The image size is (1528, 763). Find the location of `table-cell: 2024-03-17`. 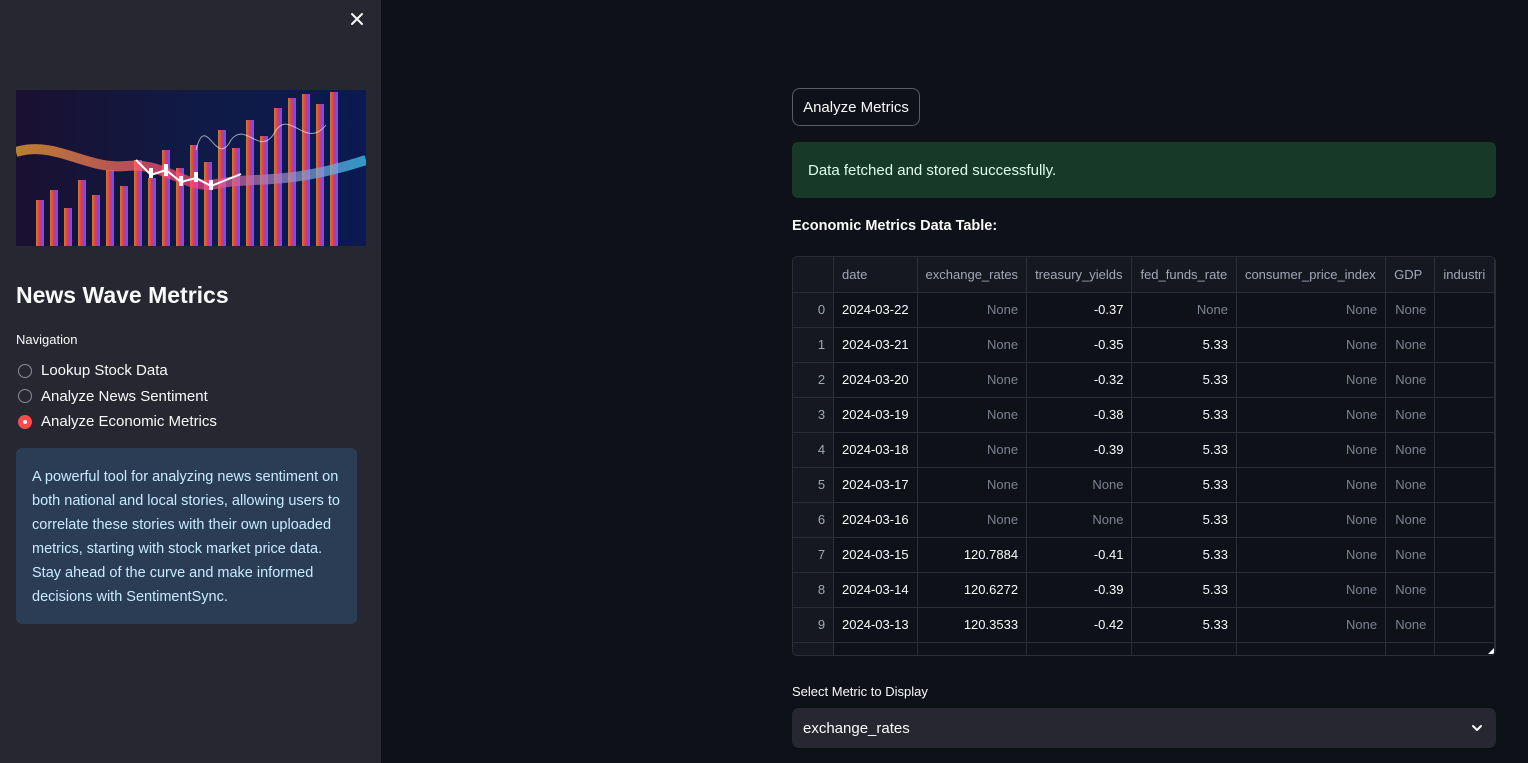

table-cell: 2024-03-17 is located at coordinates (875, 485).